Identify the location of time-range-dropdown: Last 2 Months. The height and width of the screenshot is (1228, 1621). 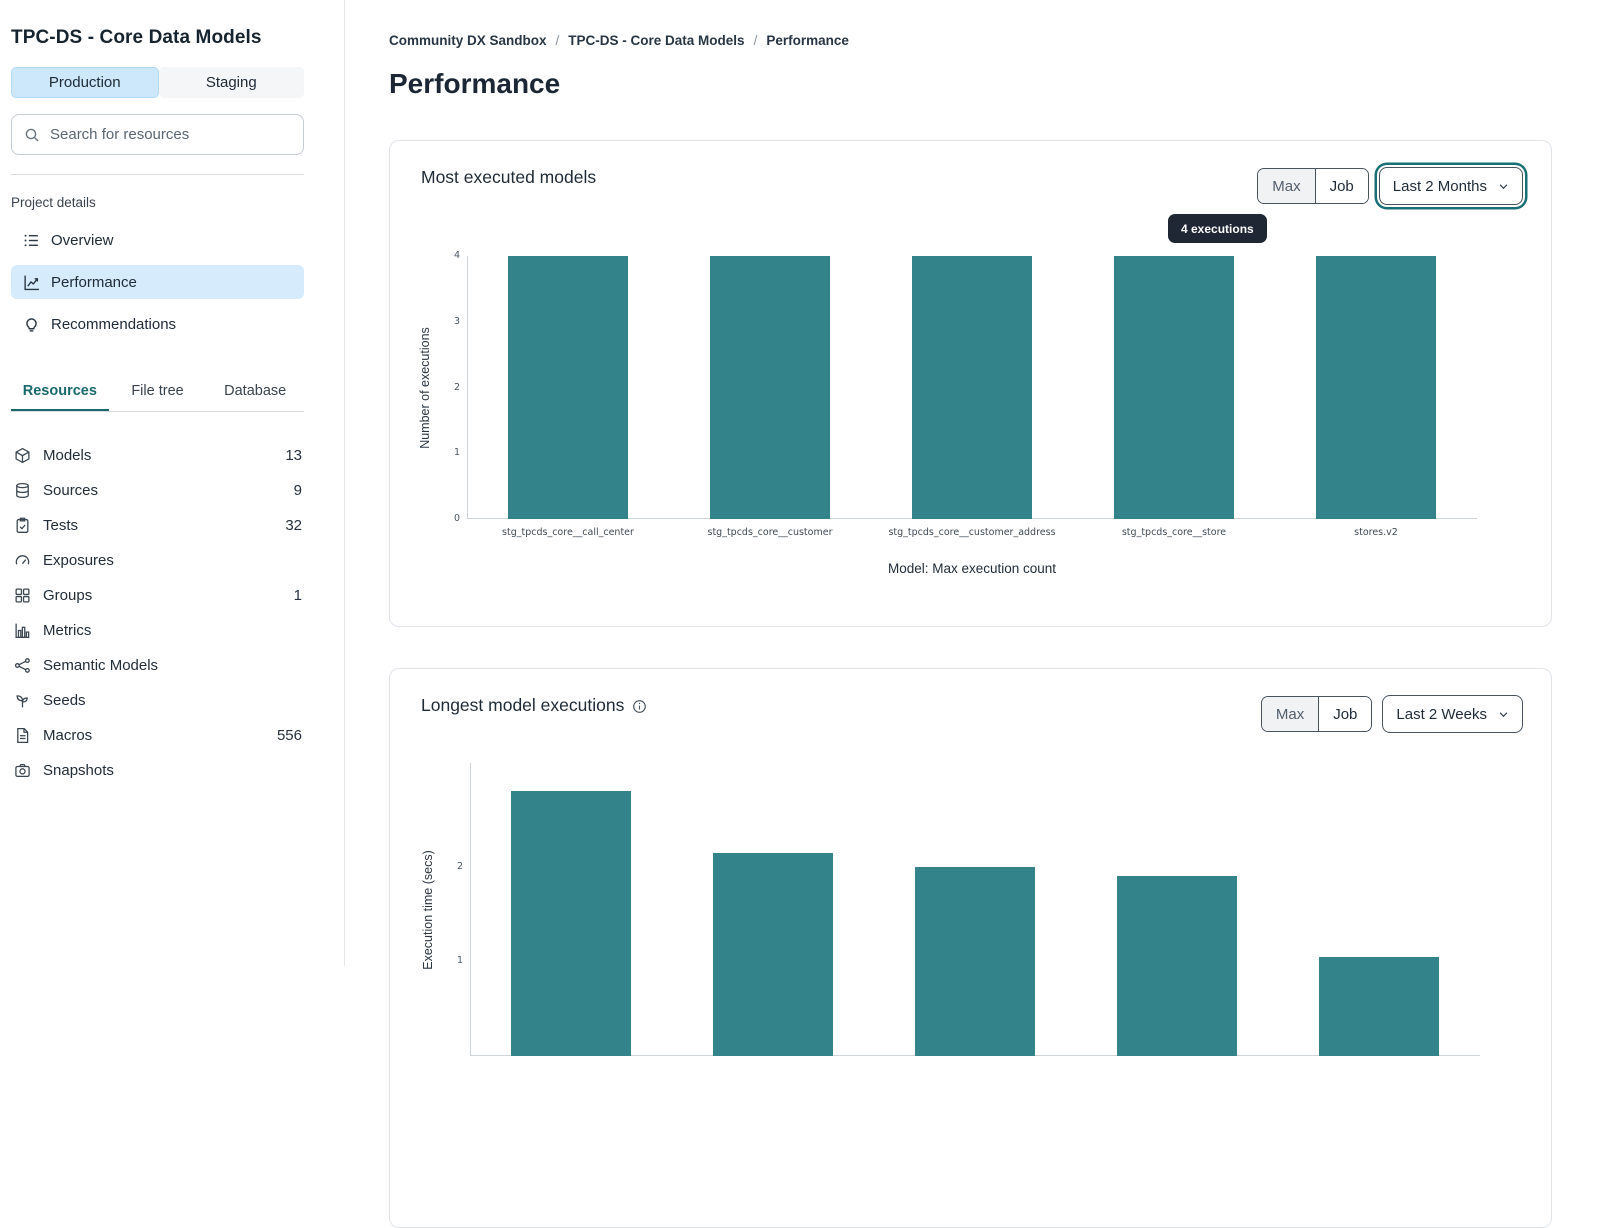
(1450, 186).